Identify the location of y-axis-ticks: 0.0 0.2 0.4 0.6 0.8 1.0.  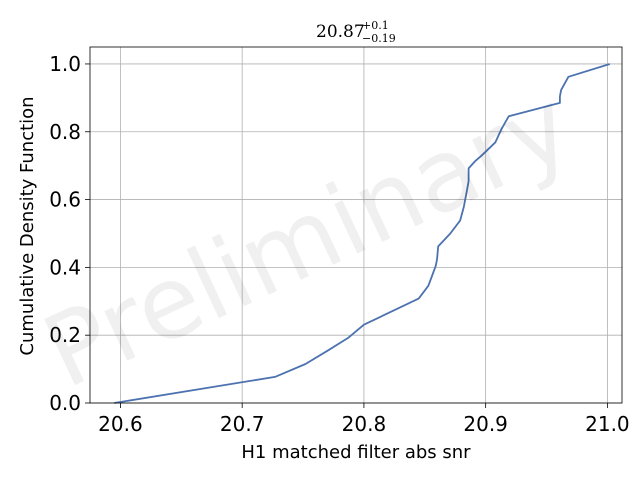
(69, 233).